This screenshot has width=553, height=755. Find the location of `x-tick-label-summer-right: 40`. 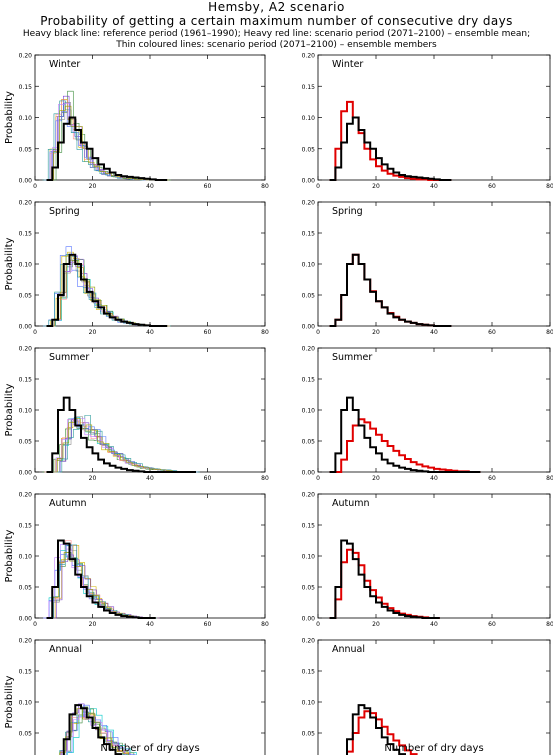

x-tick-label-summer-right: 40 is located at coordinates (434, 478).